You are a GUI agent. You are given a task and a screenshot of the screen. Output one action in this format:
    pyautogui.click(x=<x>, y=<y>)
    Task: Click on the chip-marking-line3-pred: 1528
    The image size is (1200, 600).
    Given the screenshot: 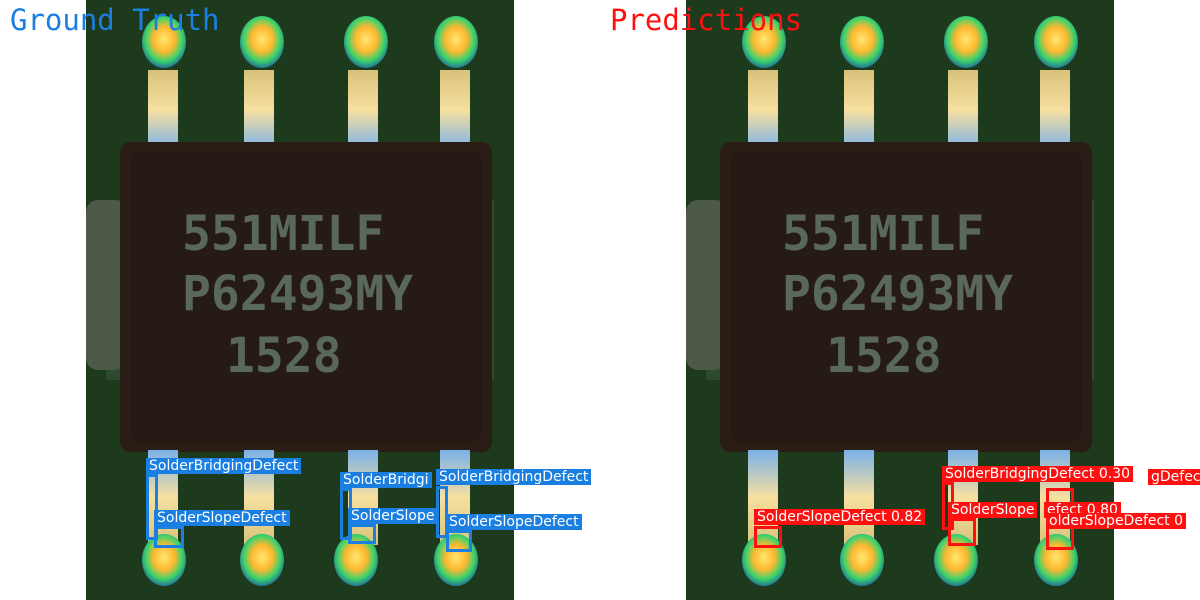 What is the action you would take?
    pyautogui.click(x=884, y=356)
    